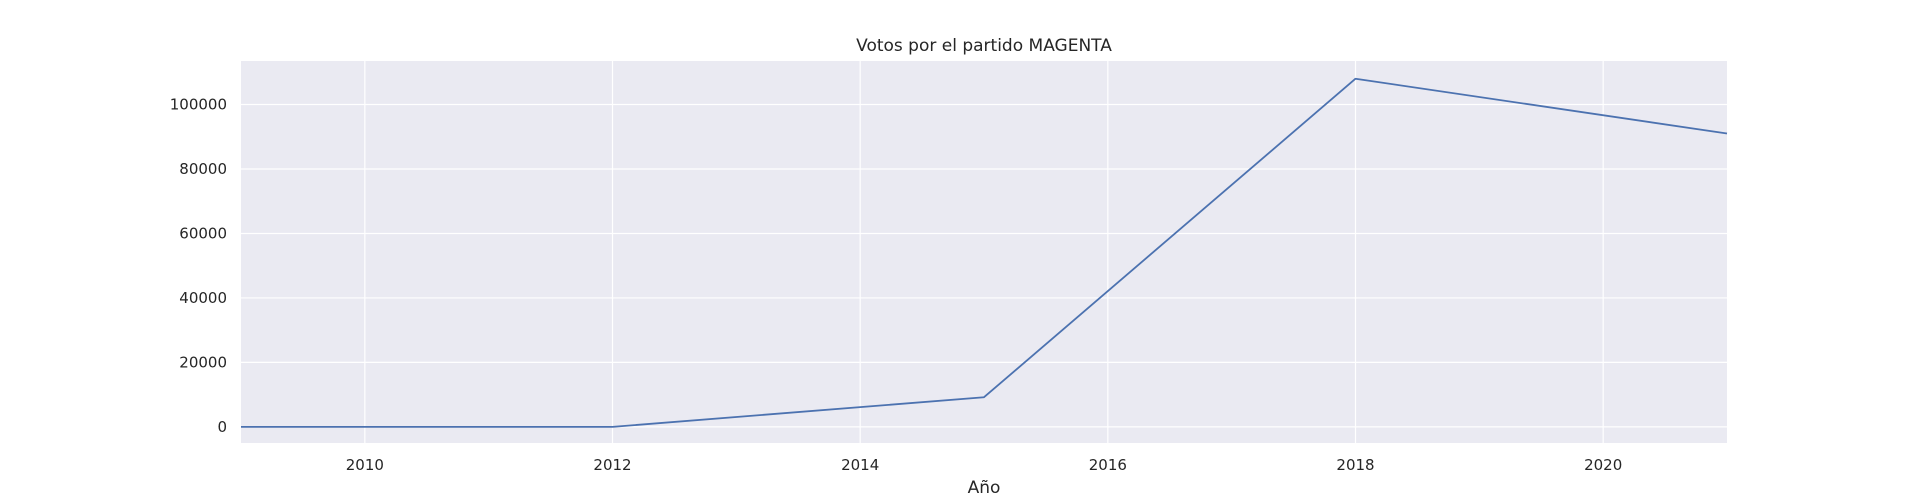  Describe the element at coordinates (203, 233) in the screenshot. I see `y-tick-label: 60000` at that location.